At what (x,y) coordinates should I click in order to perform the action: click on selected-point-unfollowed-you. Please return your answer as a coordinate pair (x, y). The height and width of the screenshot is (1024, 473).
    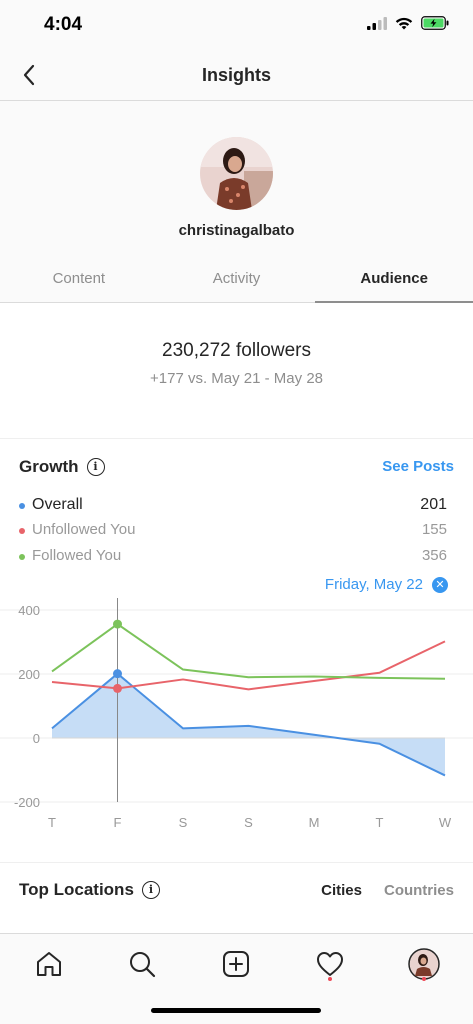
    Looking at the image, I should click on (117, 688).